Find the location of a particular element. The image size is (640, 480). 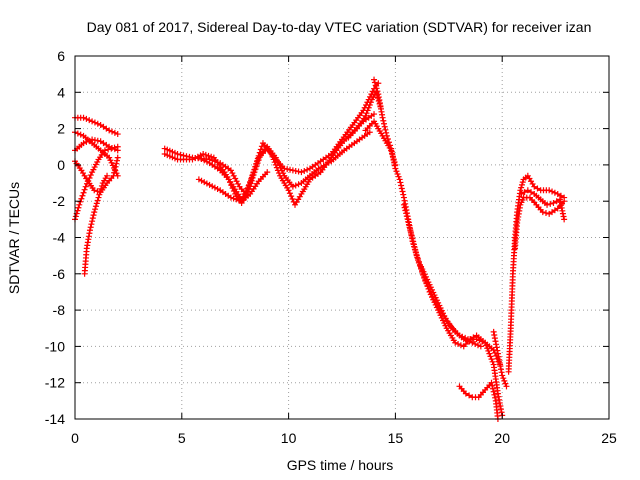

y-tick-label: -2 is located at coordinates (59, 201).